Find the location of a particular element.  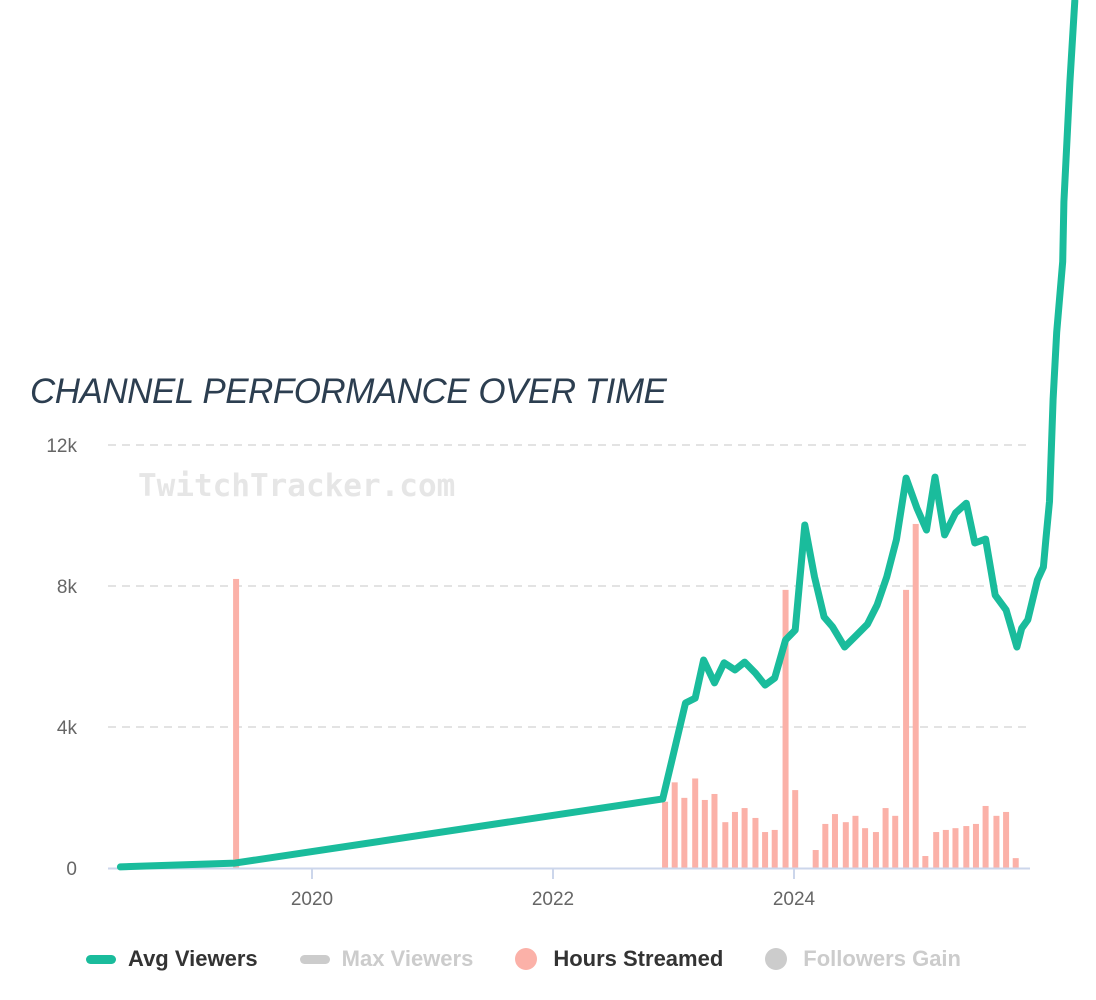

legend-max-viewers: Max Viewers is located at coordinates (386, 959).